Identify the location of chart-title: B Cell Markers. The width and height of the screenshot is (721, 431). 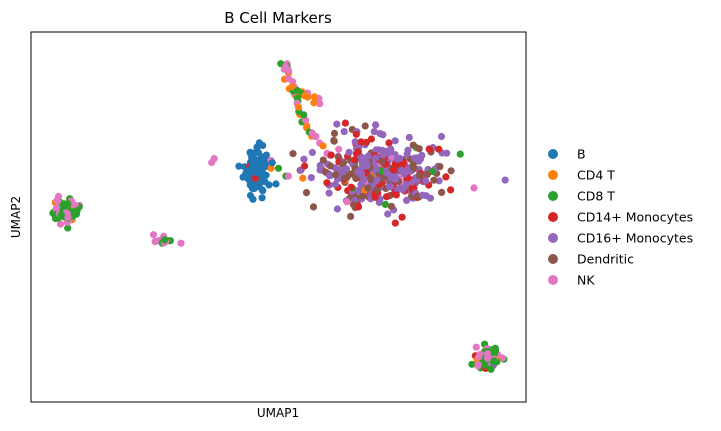
(278, 18).